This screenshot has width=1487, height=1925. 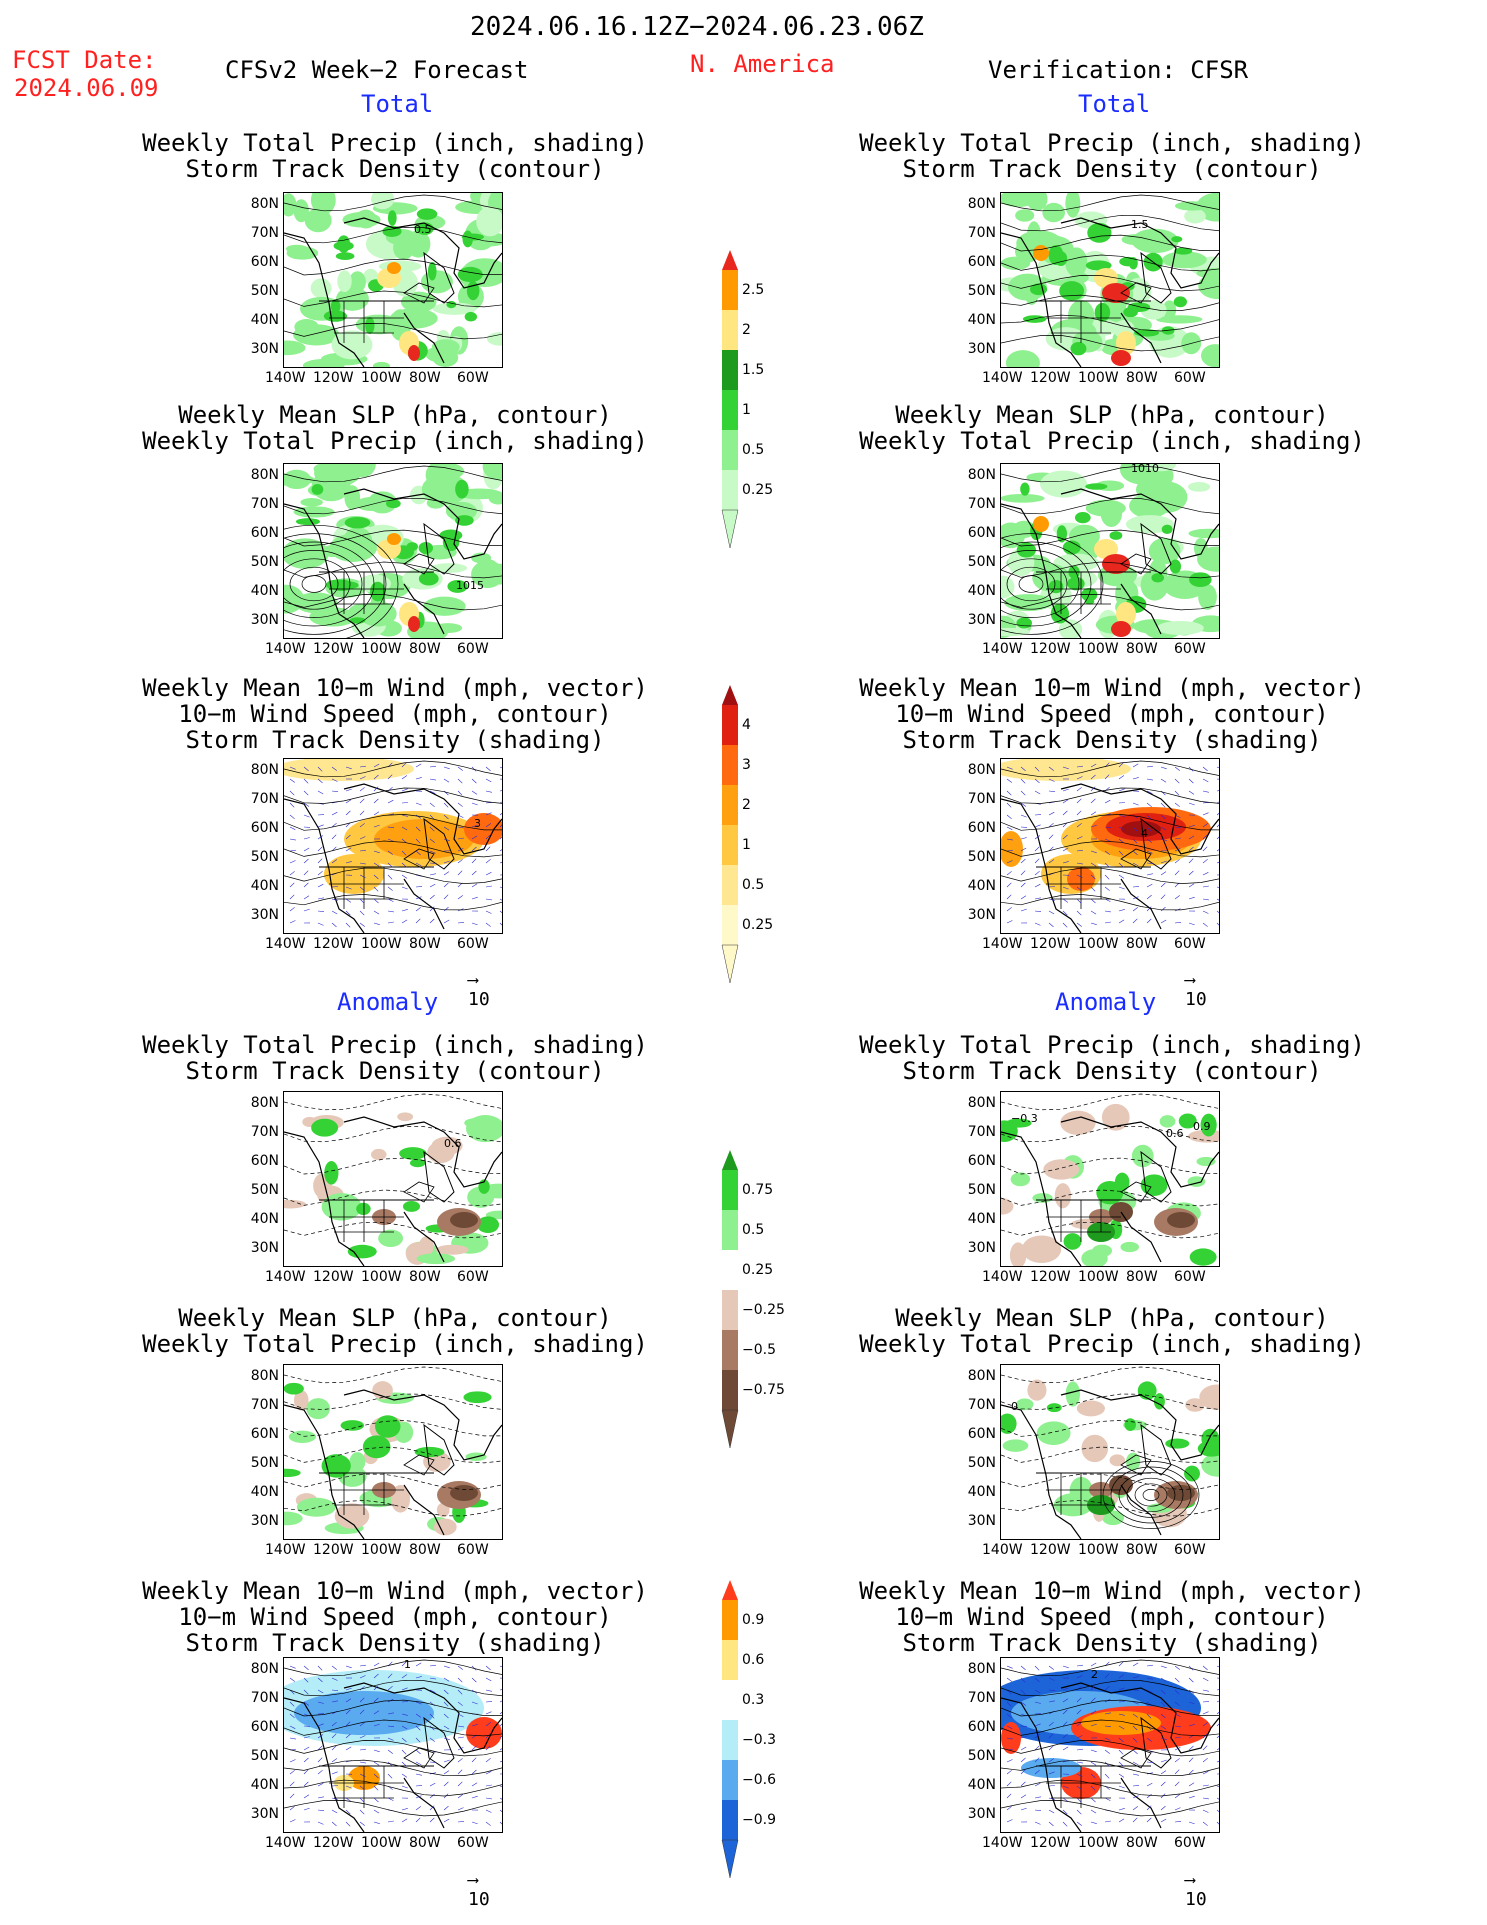 What do you see at coordinates (264, 1785) in the screenshot?
I see `lat-tick-label: 40N` at bounding box center [264, 1785].